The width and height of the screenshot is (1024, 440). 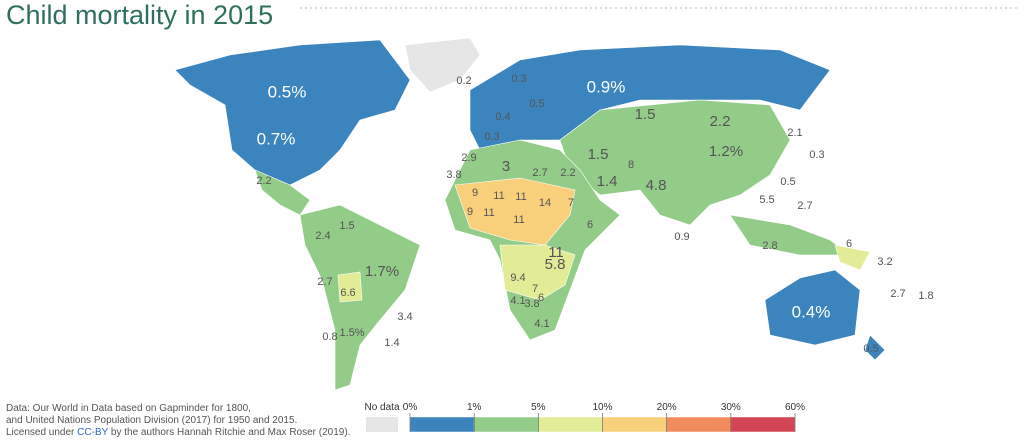 What do you see at coordinates (463, 81) in the screenshot?
I see `map-label: 0.2` at bounding box center [463, 81].